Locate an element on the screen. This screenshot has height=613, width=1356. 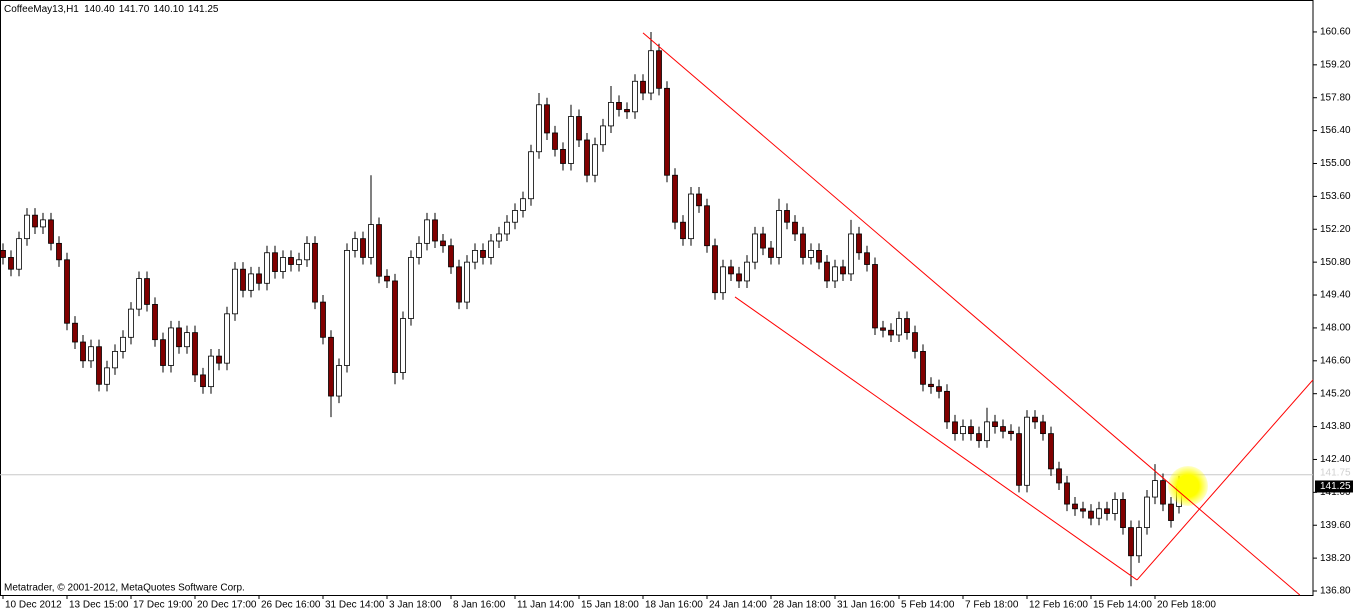
y-tick-label: 143.80 is located at coordinates (1335, 426).